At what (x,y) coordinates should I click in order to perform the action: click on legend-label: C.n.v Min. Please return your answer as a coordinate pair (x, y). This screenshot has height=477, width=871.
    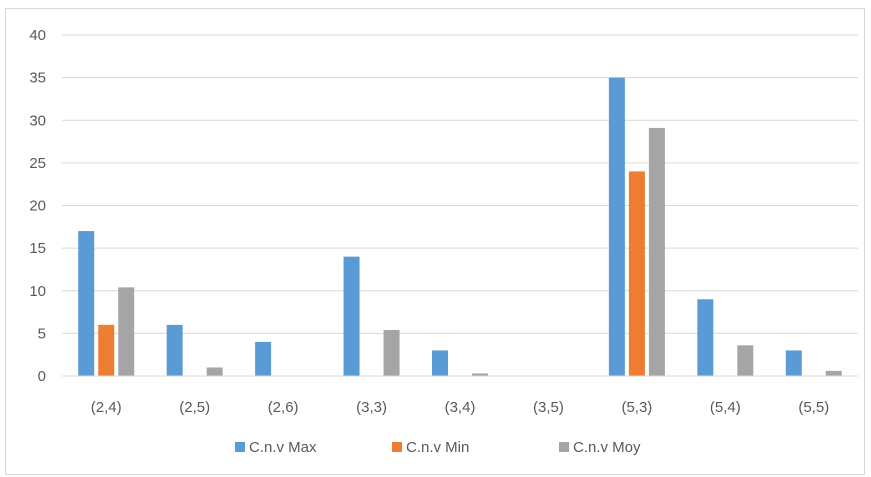
    Looking at the image, I should click on (437, 447).